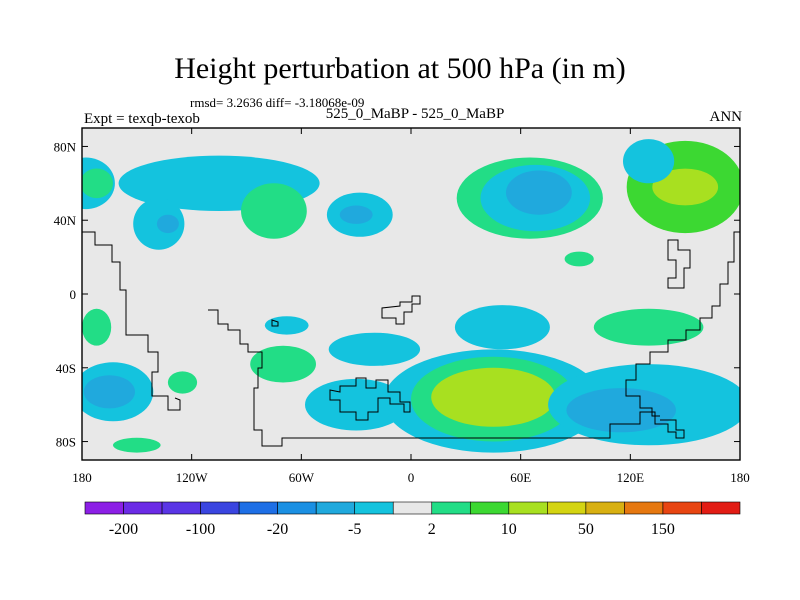 The height and width of the screenshot is (600, 800). What do you see at coordinates (726, 117) in the screenshot?
I see `season-label: ANN` at bounding box center [726, 117].